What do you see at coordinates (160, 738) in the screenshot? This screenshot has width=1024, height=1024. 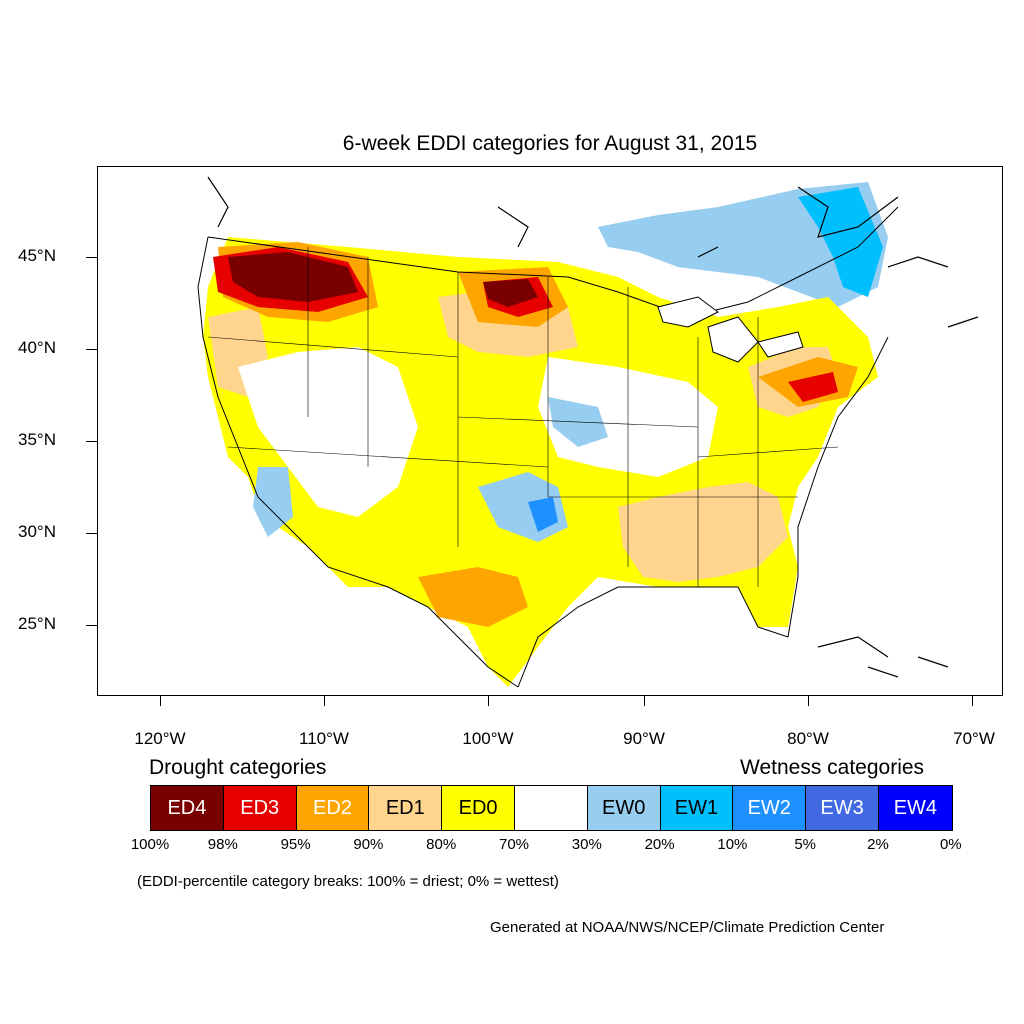 I see `lon-label-120: 120°W` at bounding box center [160, 738].